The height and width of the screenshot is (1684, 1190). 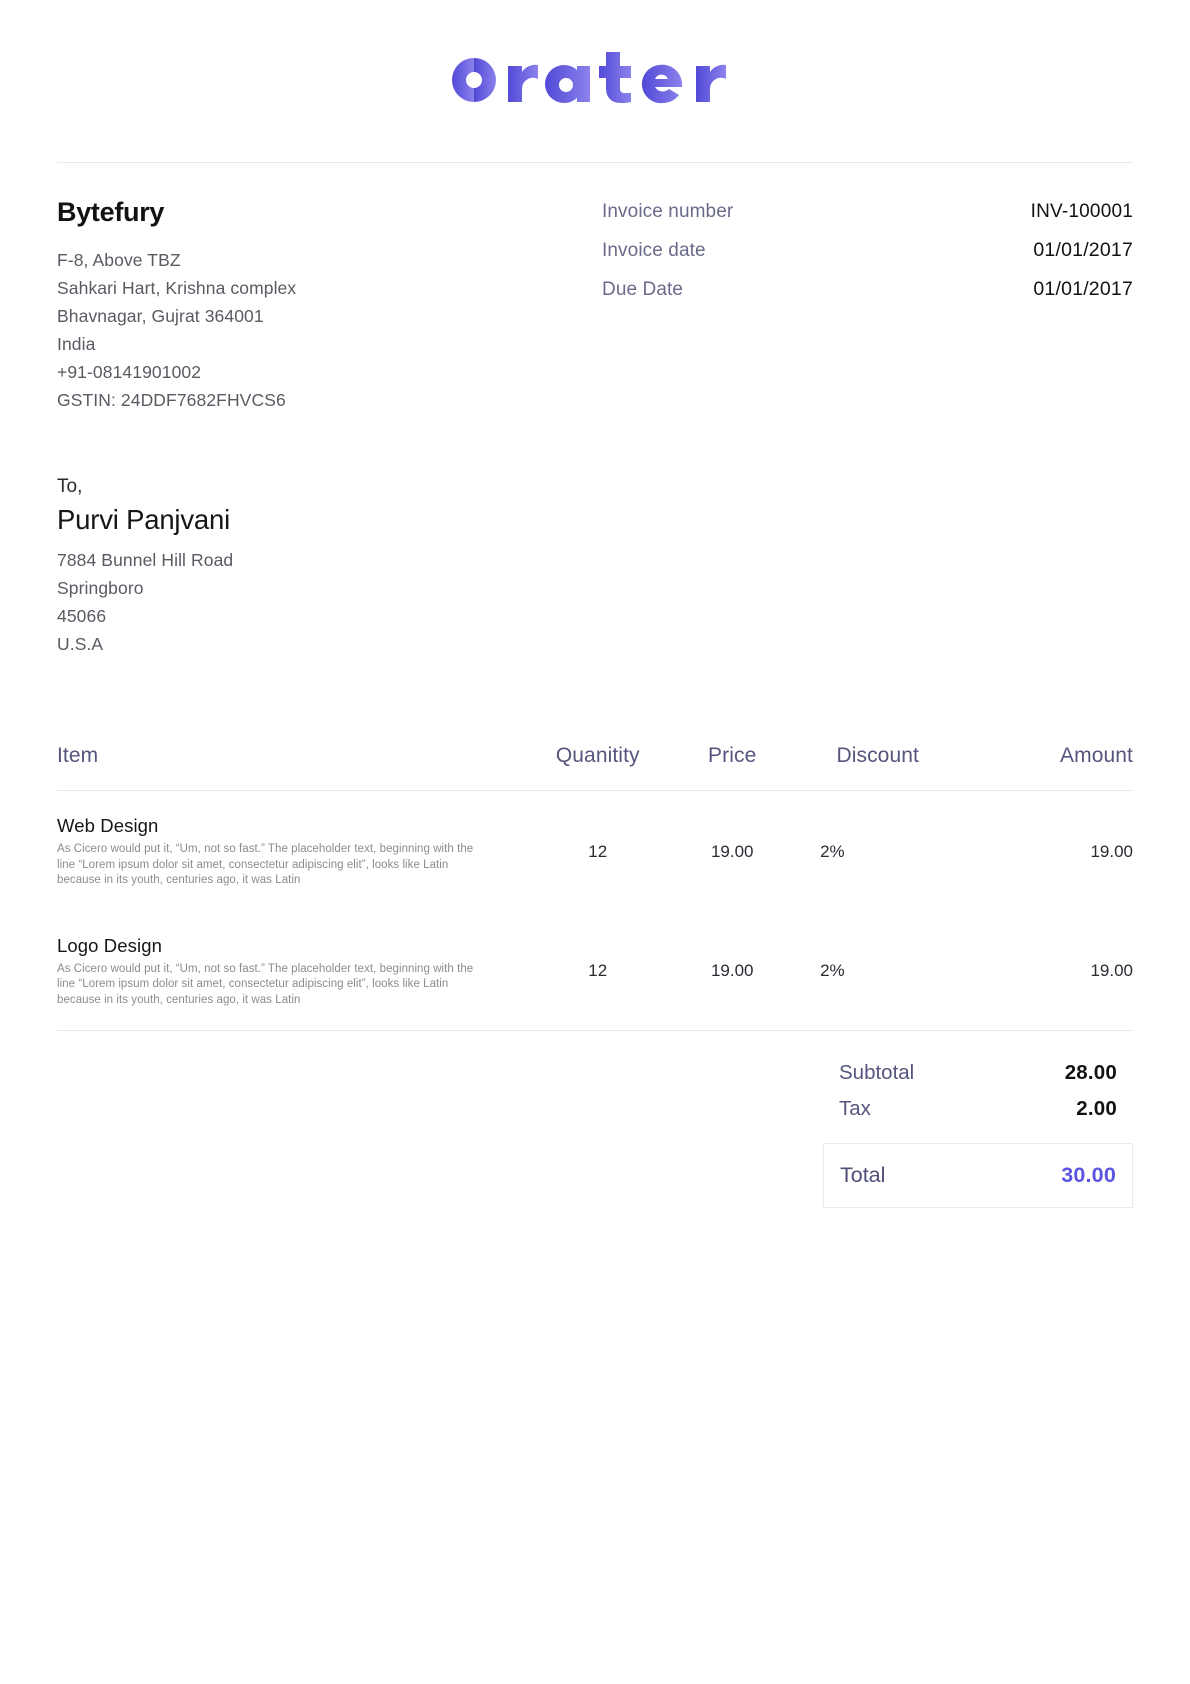 What do you see at coordinates (1088, 1175) in the screenshot?
I see `total-value: 30.00` at bounding box center [1088, 1175].